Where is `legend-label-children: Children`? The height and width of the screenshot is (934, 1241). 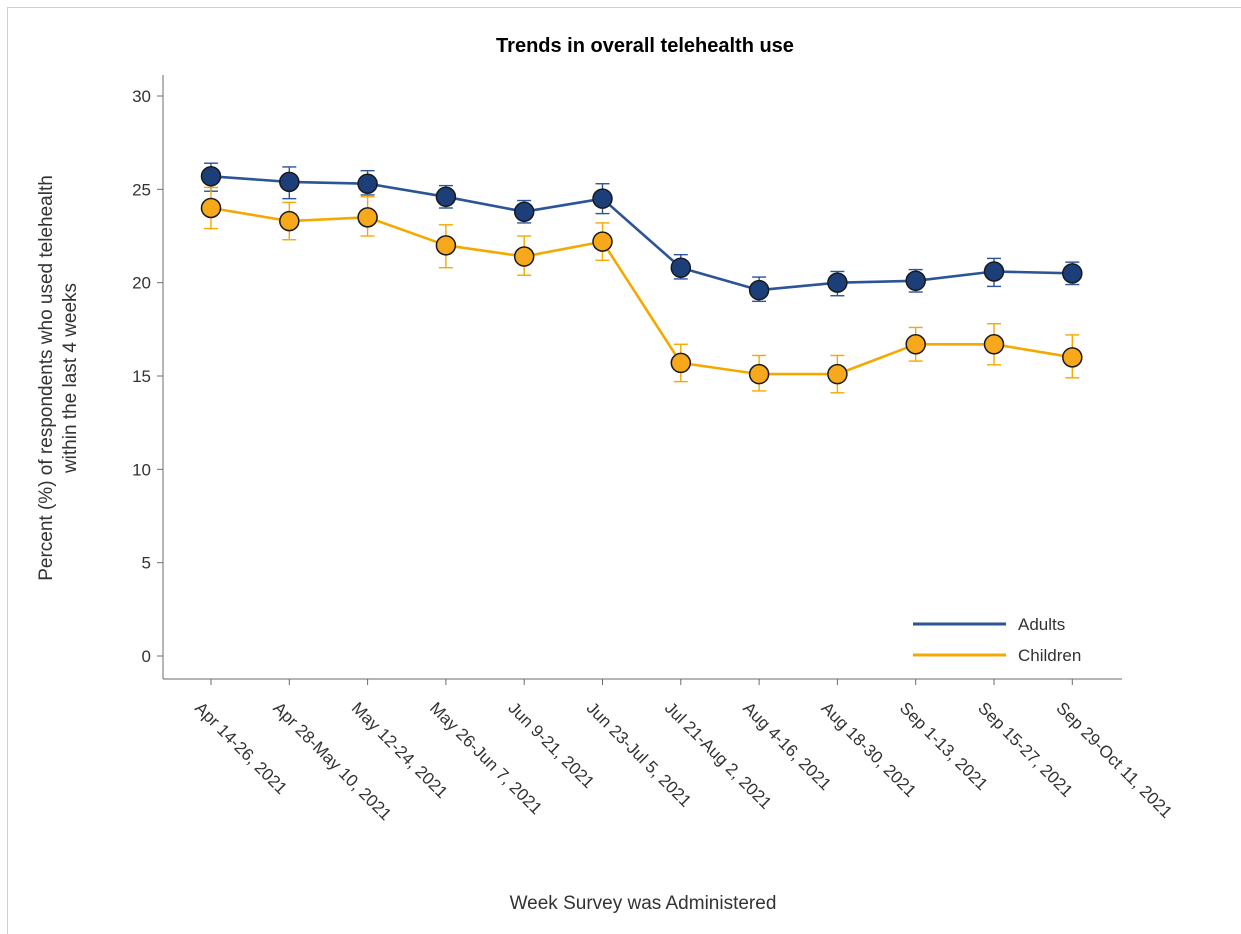
legend-label-children: Children is located at coordinates (1049, 655).